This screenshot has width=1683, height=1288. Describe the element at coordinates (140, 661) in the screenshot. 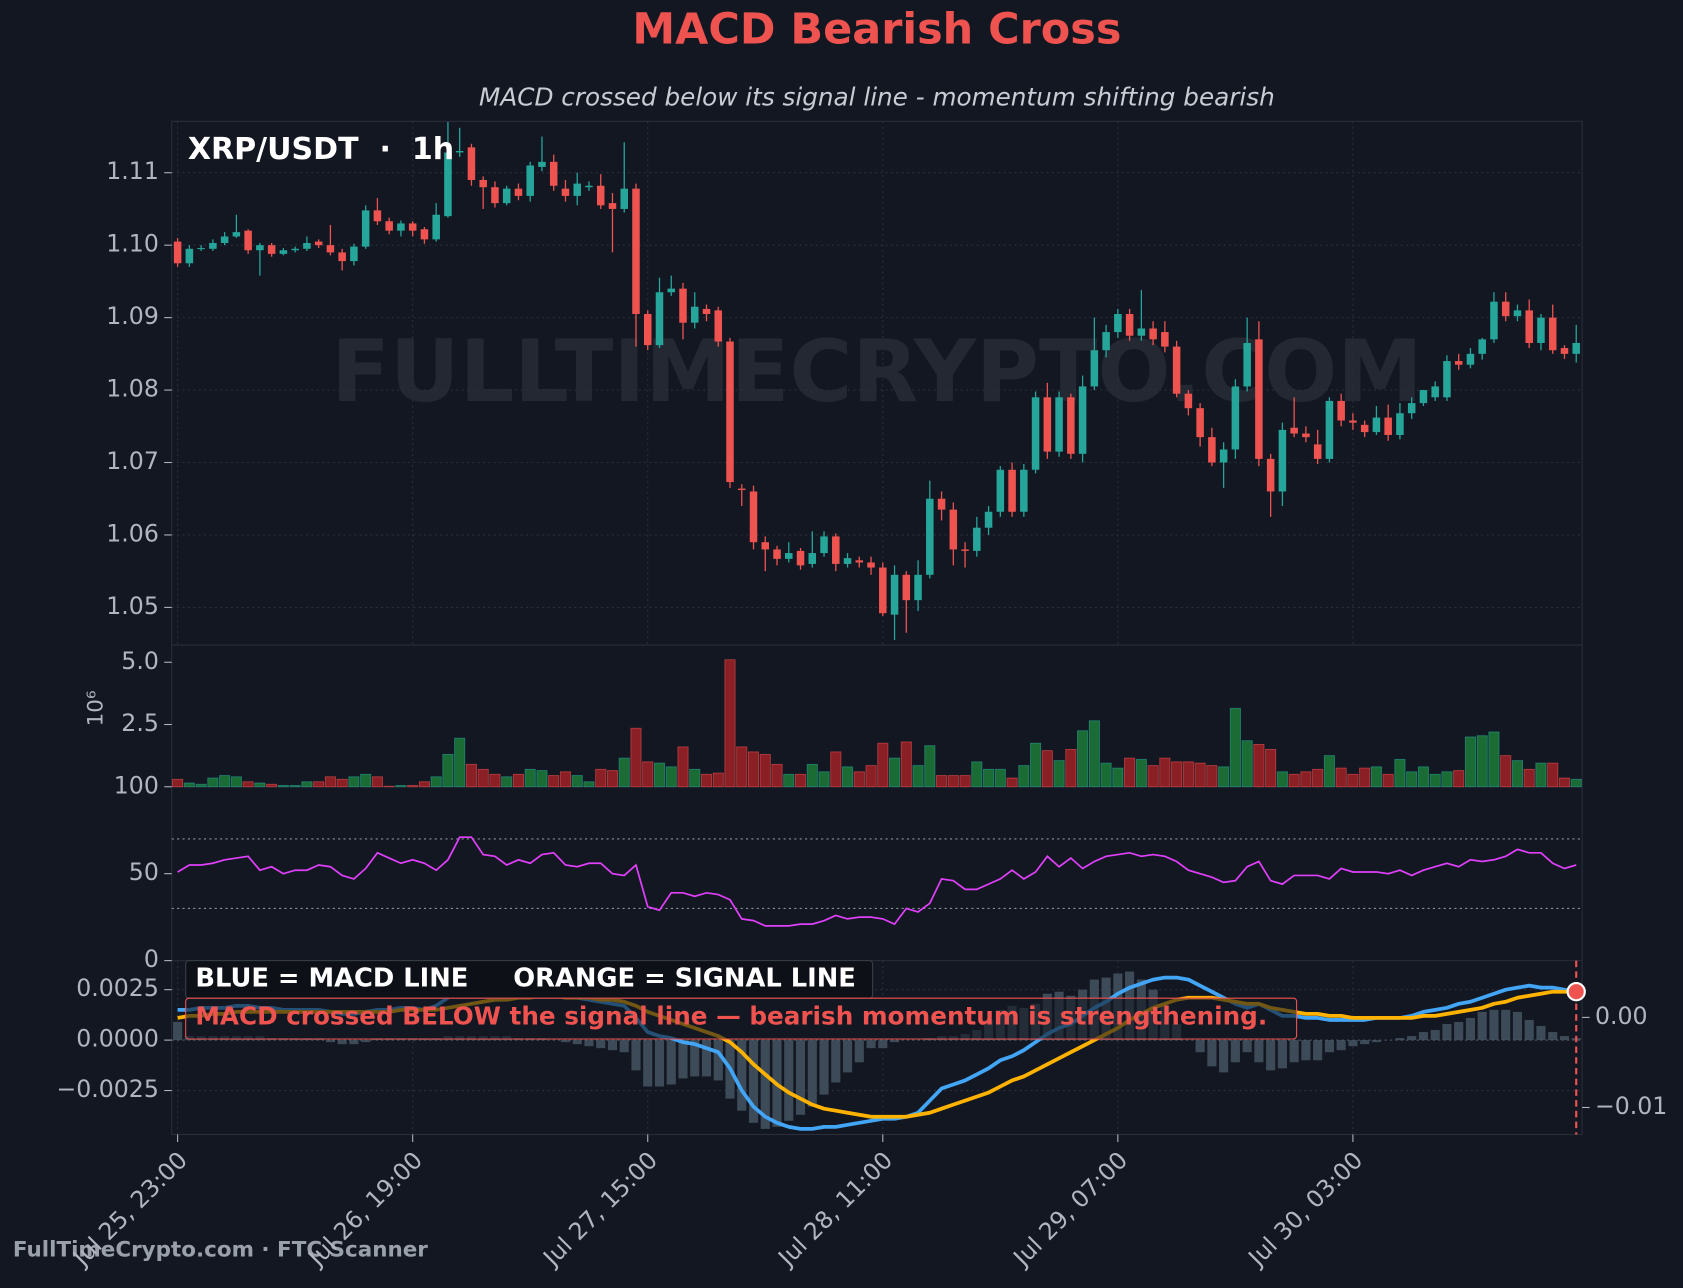

I see `y-tick-label: 5.0` at that location.